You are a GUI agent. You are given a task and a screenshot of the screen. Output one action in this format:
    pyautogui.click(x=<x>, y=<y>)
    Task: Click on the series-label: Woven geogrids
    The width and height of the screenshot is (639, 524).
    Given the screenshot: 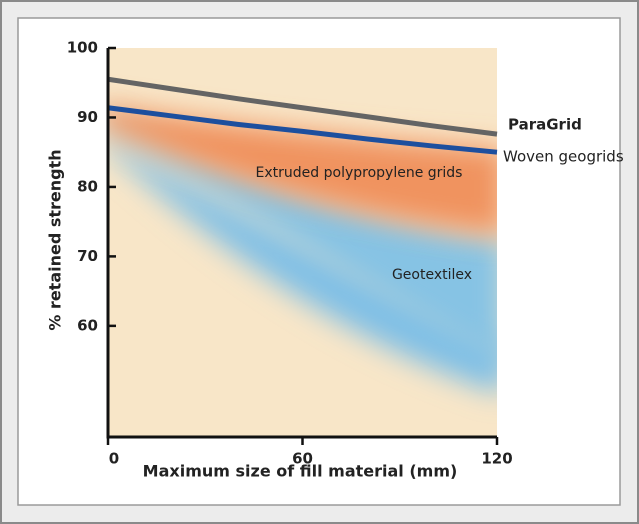 What is the action you would take?
    pyautogui.click(x=563, y=157)
    